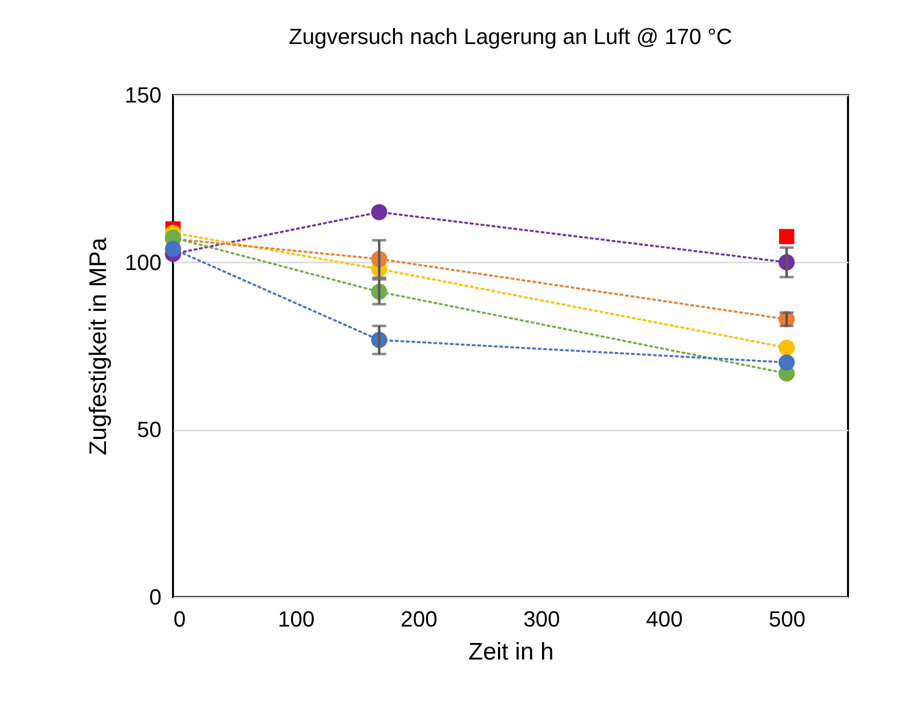 This screenshot has width=918, height=720. What do you see at coordinates (180, 619) in the screenshot?
I see `x-tick-label: 0` at bounding box center [180, 619].